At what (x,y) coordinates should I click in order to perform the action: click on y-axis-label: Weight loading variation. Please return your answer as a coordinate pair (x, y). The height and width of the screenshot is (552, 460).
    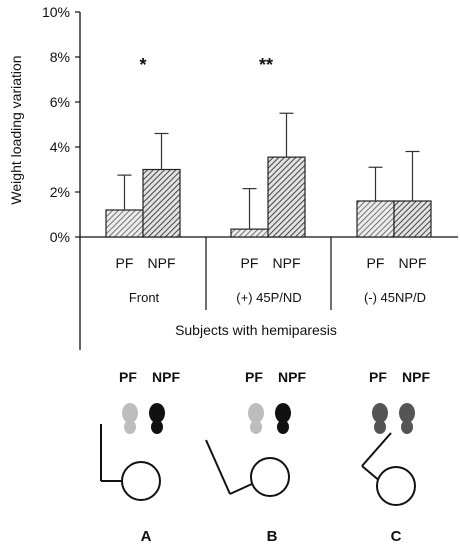
    Looking at the image, I should click on (16, 129).